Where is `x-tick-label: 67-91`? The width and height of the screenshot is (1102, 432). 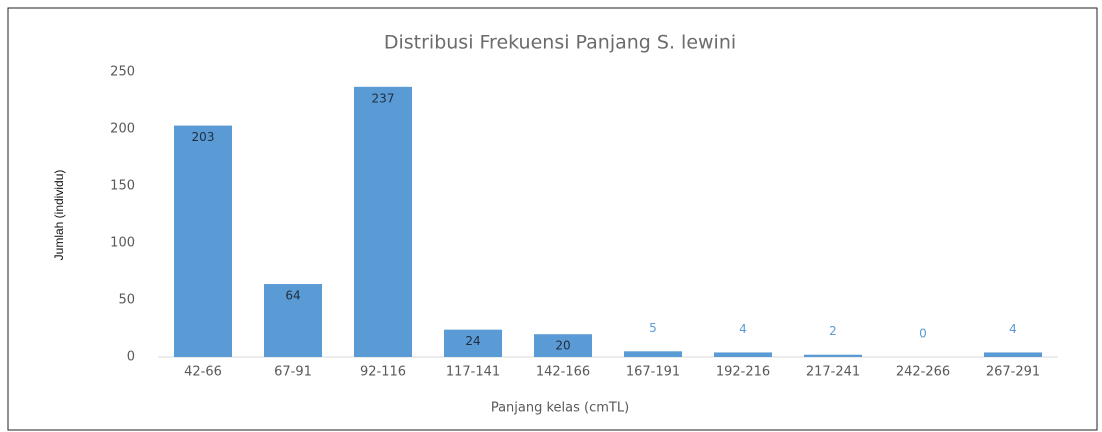
x-tick-label: 67-91 is located at coordinates (293, 372).